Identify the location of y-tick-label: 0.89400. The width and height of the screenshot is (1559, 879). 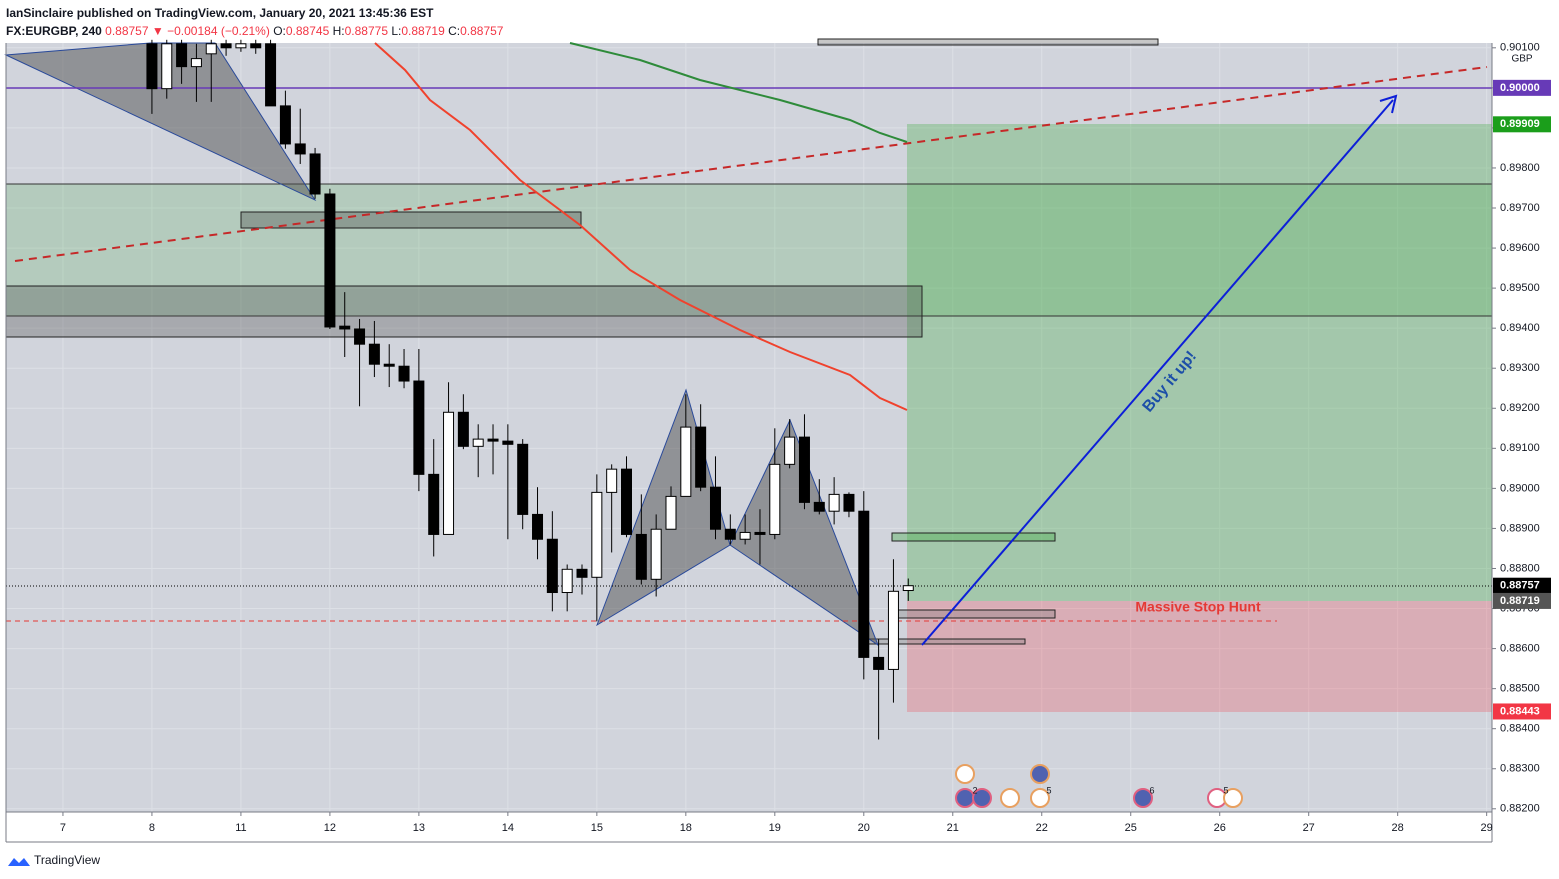
(1520, 328).